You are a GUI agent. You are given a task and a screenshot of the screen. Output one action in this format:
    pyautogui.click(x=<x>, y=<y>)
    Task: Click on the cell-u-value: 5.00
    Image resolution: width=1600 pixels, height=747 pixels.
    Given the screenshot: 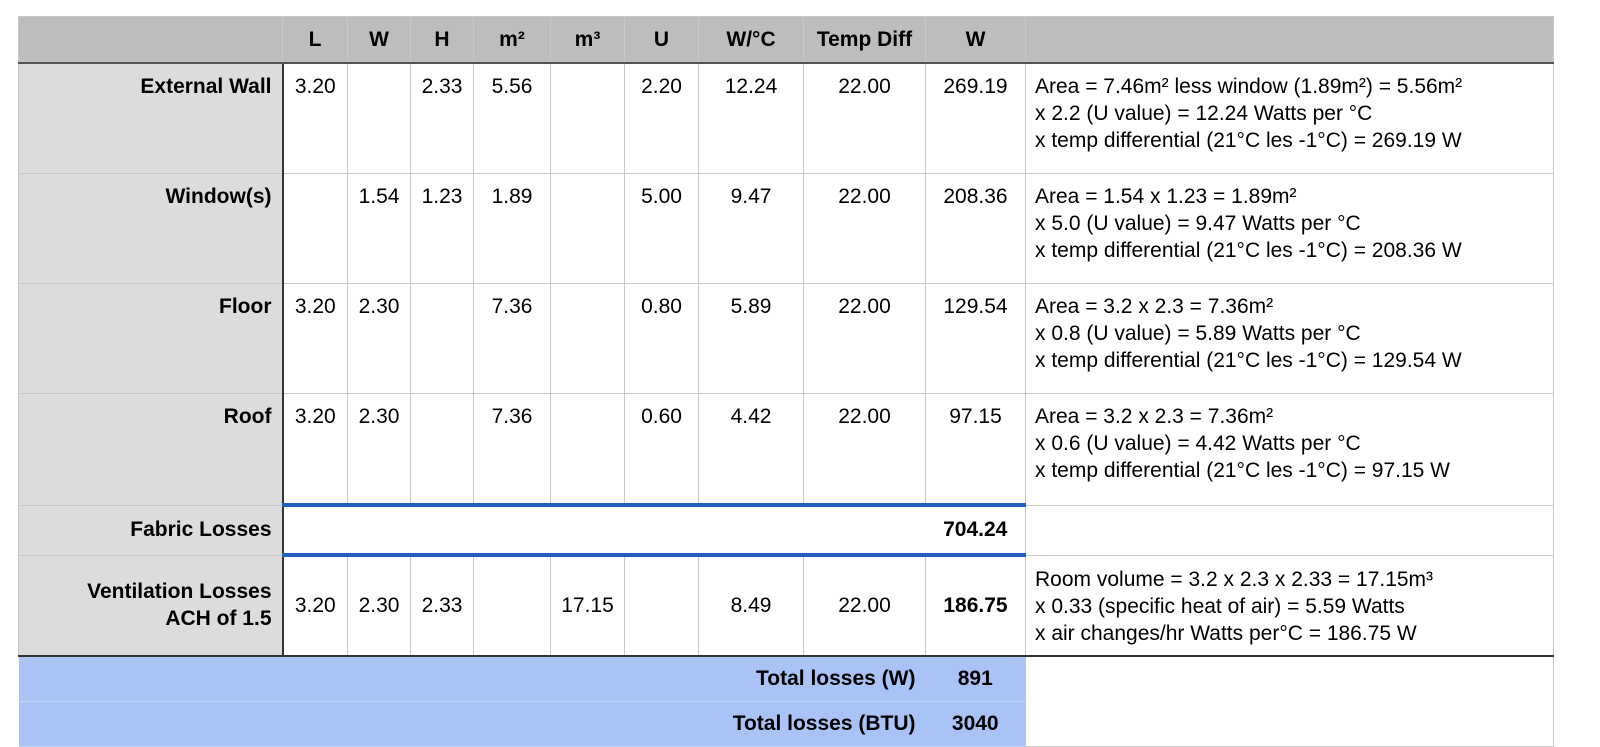 What is the action you would take?
    pyautogui.click(x=661, y=228)
    